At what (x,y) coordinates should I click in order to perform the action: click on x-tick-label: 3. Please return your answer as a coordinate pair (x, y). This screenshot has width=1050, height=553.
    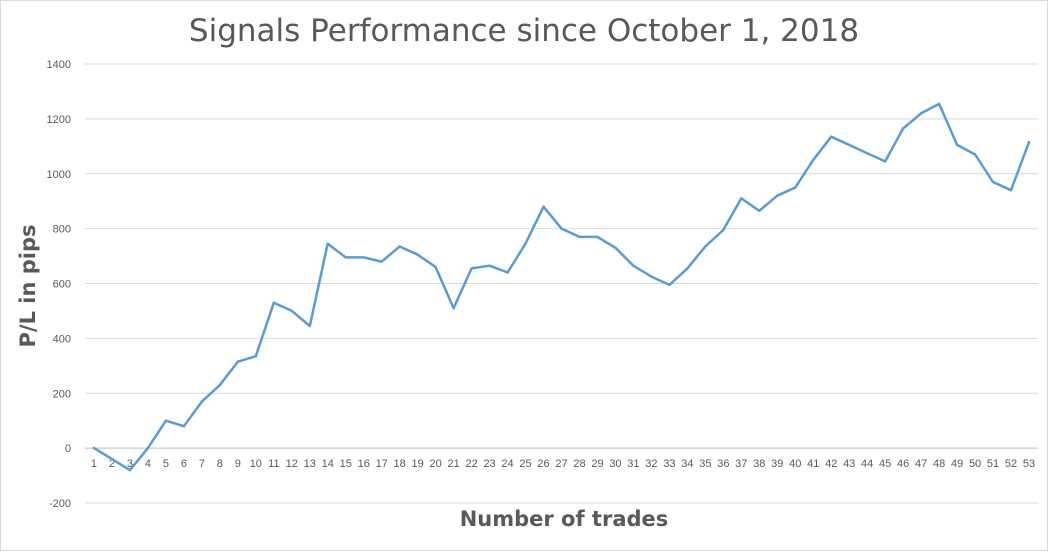
    Looking at the image, I should click on (130, 464).